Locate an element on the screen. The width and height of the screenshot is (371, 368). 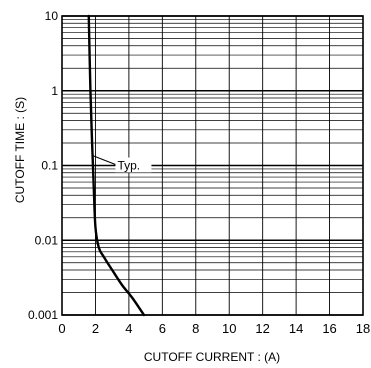
cutoff-curve is located at coordinates (116, 165).